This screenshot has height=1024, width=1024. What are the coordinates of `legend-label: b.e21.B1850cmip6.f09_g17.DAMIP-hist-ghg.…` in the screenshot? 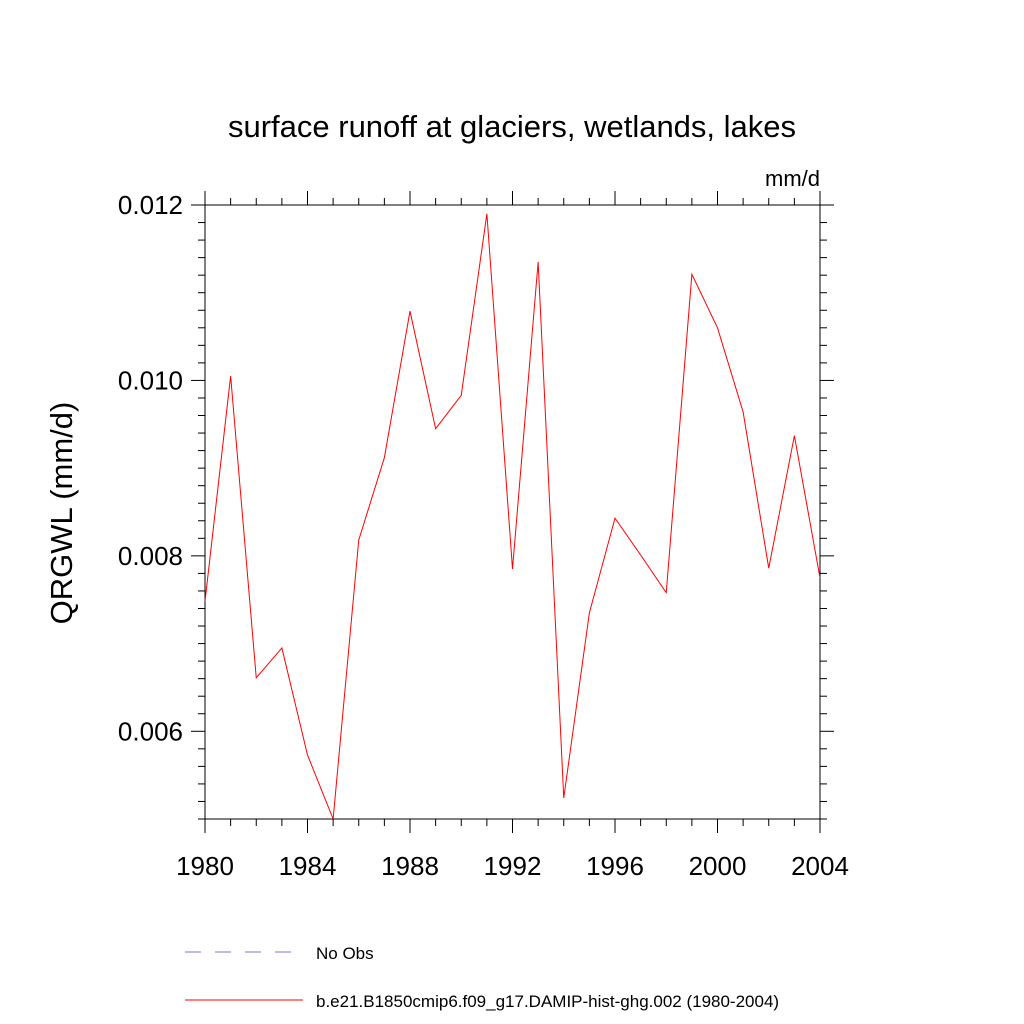 It's located at (547, 1001).